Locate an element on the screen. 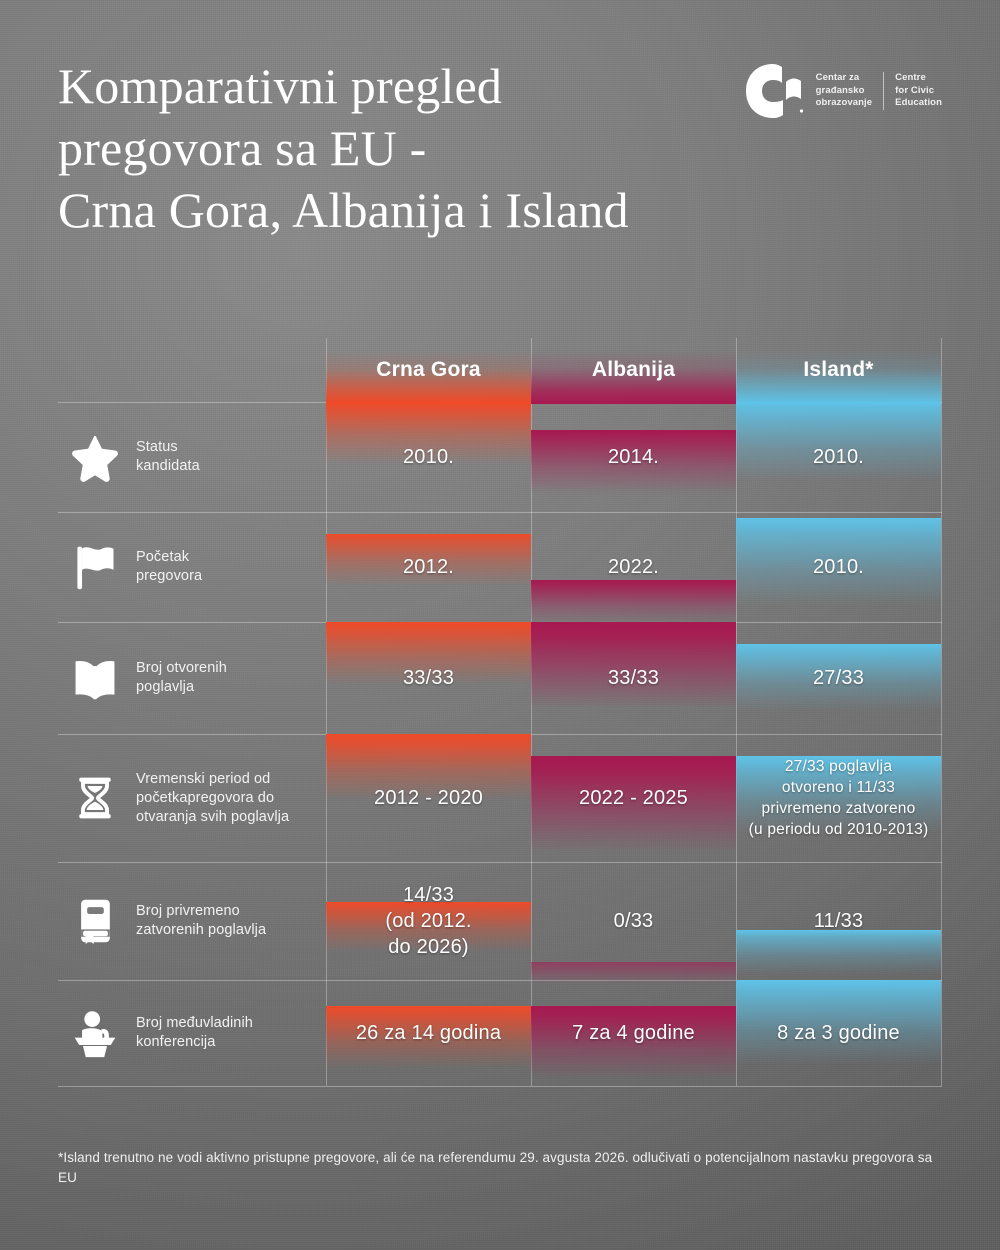 This screenshot has height=1250, width=1000. value-bar-iceland is located at coordinates (838, 952).